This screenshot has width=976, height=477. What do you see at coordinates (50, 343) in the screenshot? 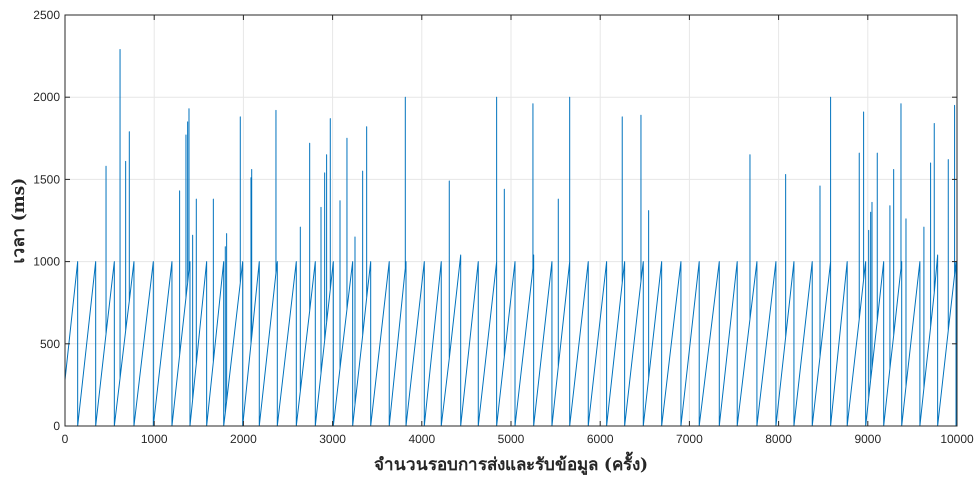
I see `y-tick-label: 500` at bounding box center [50, 343].